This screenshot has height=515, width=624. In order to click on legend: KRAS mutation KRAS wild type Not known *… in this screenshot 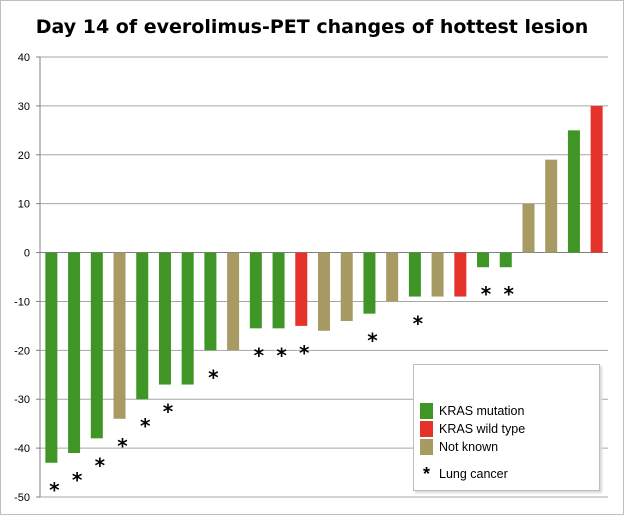, I will do `click(506, 427)`.